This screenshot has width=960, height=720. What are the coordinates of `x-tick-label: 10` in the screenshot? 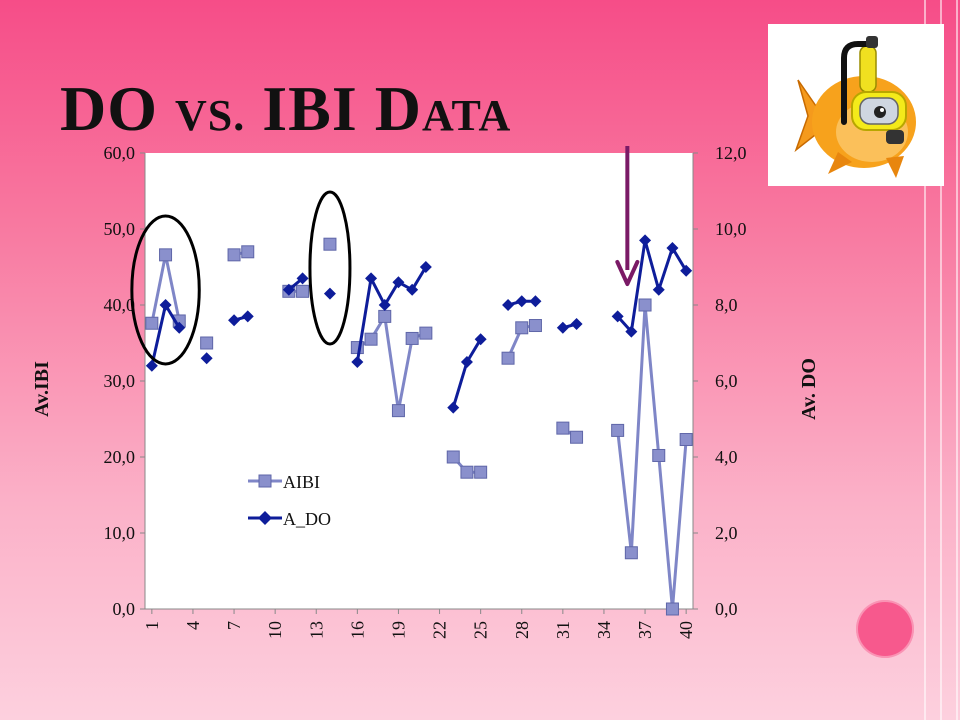 It's located at (275, 630).